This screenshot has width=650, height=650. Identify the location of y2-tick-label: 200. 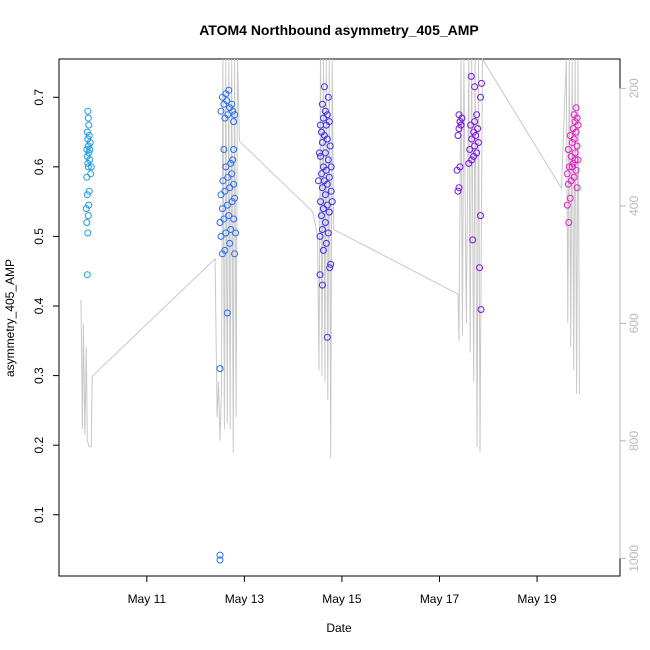
(634, 88).